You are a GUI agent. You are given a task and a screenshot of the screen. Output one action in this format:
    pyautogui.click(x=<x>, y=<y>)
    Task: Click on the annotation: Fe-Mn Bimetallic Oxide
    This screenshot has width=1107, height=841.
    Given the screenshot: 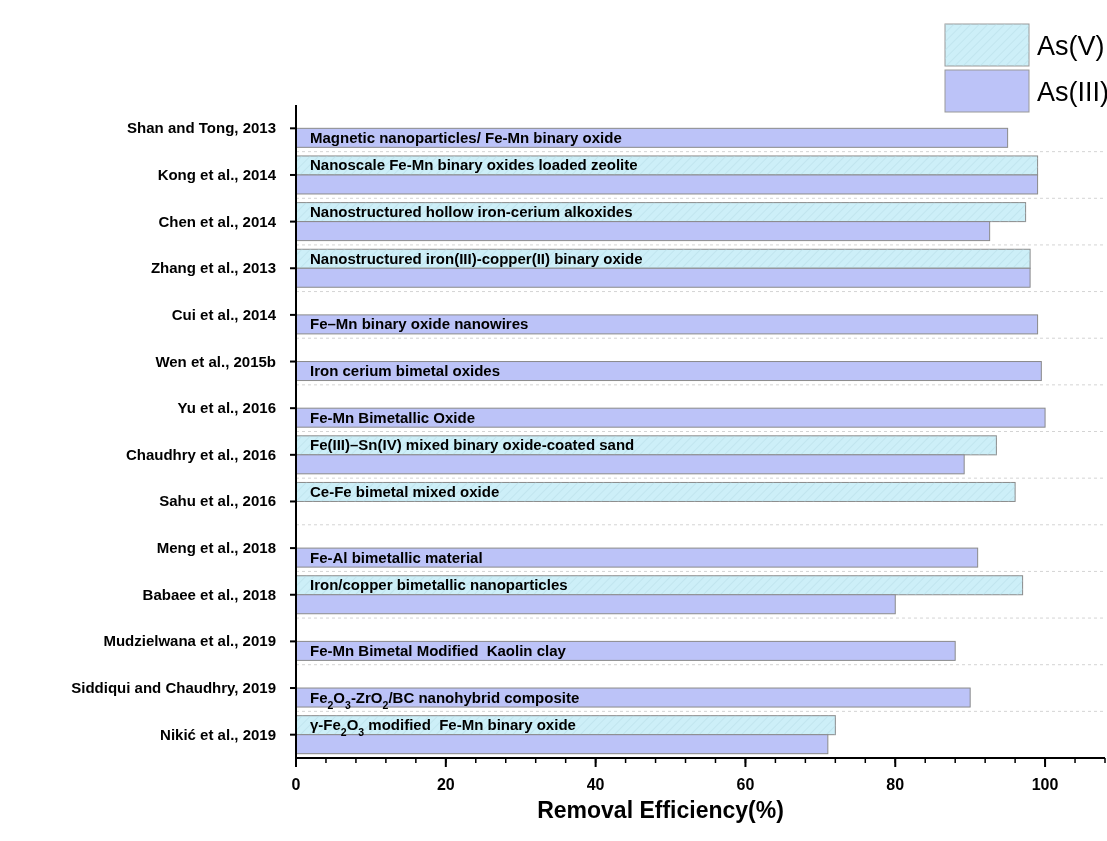 What is the action you would take?
    pyautogui.click(x=393, y=417)
    